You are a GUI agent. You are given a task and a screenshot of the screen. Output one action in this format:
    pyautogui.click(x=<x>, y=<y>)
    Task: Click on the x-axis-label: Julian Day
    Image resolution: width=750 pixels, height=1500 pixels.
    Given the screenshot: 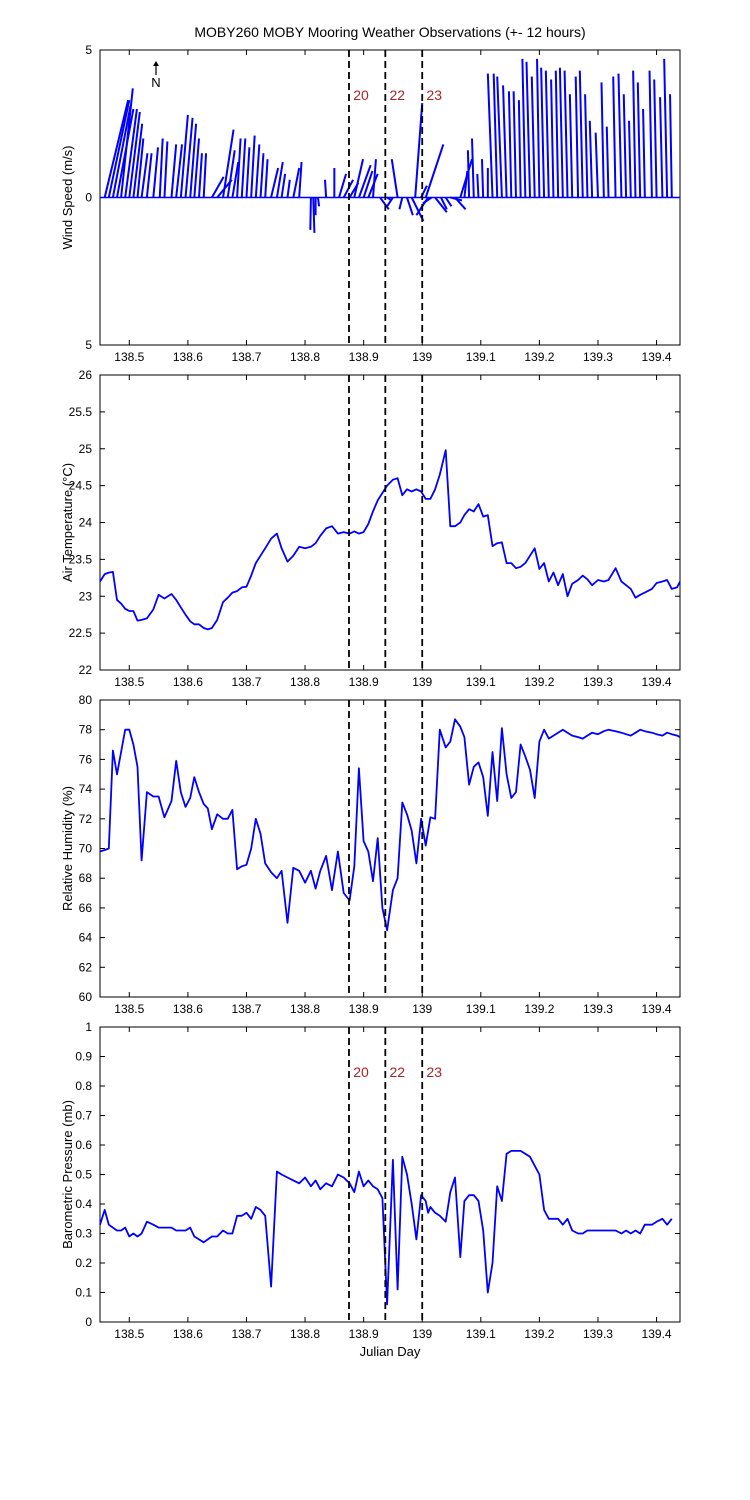 What is the action you would take?
    pyautogui.click(x=390, y=1351)
    